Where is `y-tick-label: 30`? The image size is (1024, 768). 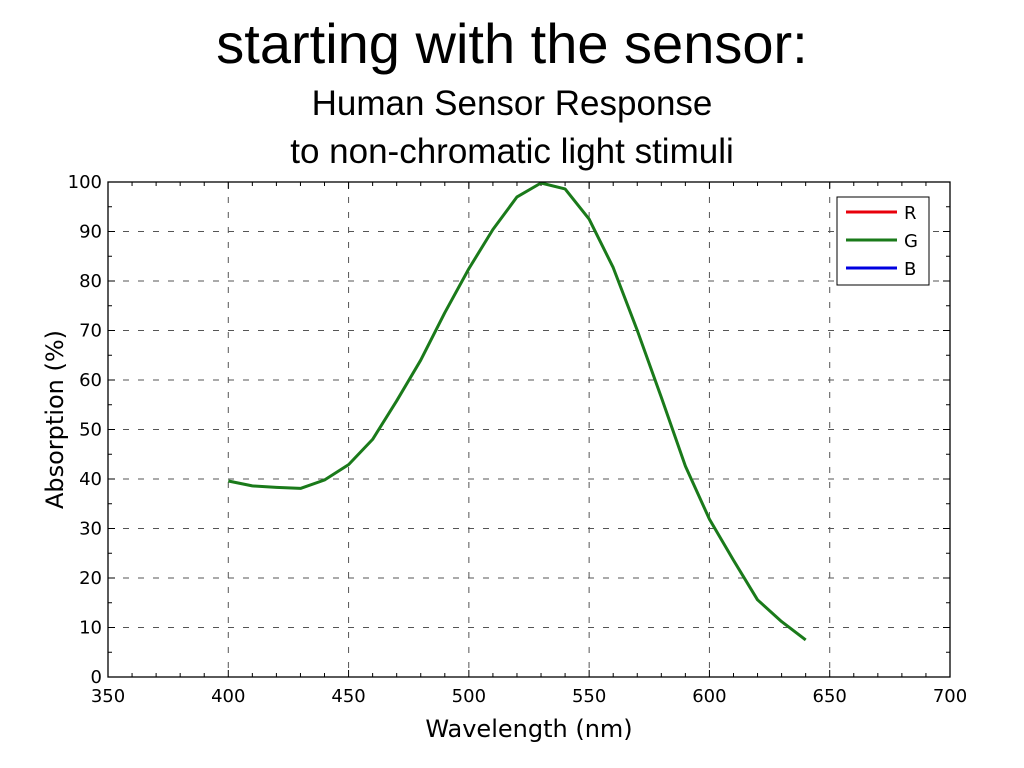 y-tick-label: 30 is located at coordinates (90, 529).